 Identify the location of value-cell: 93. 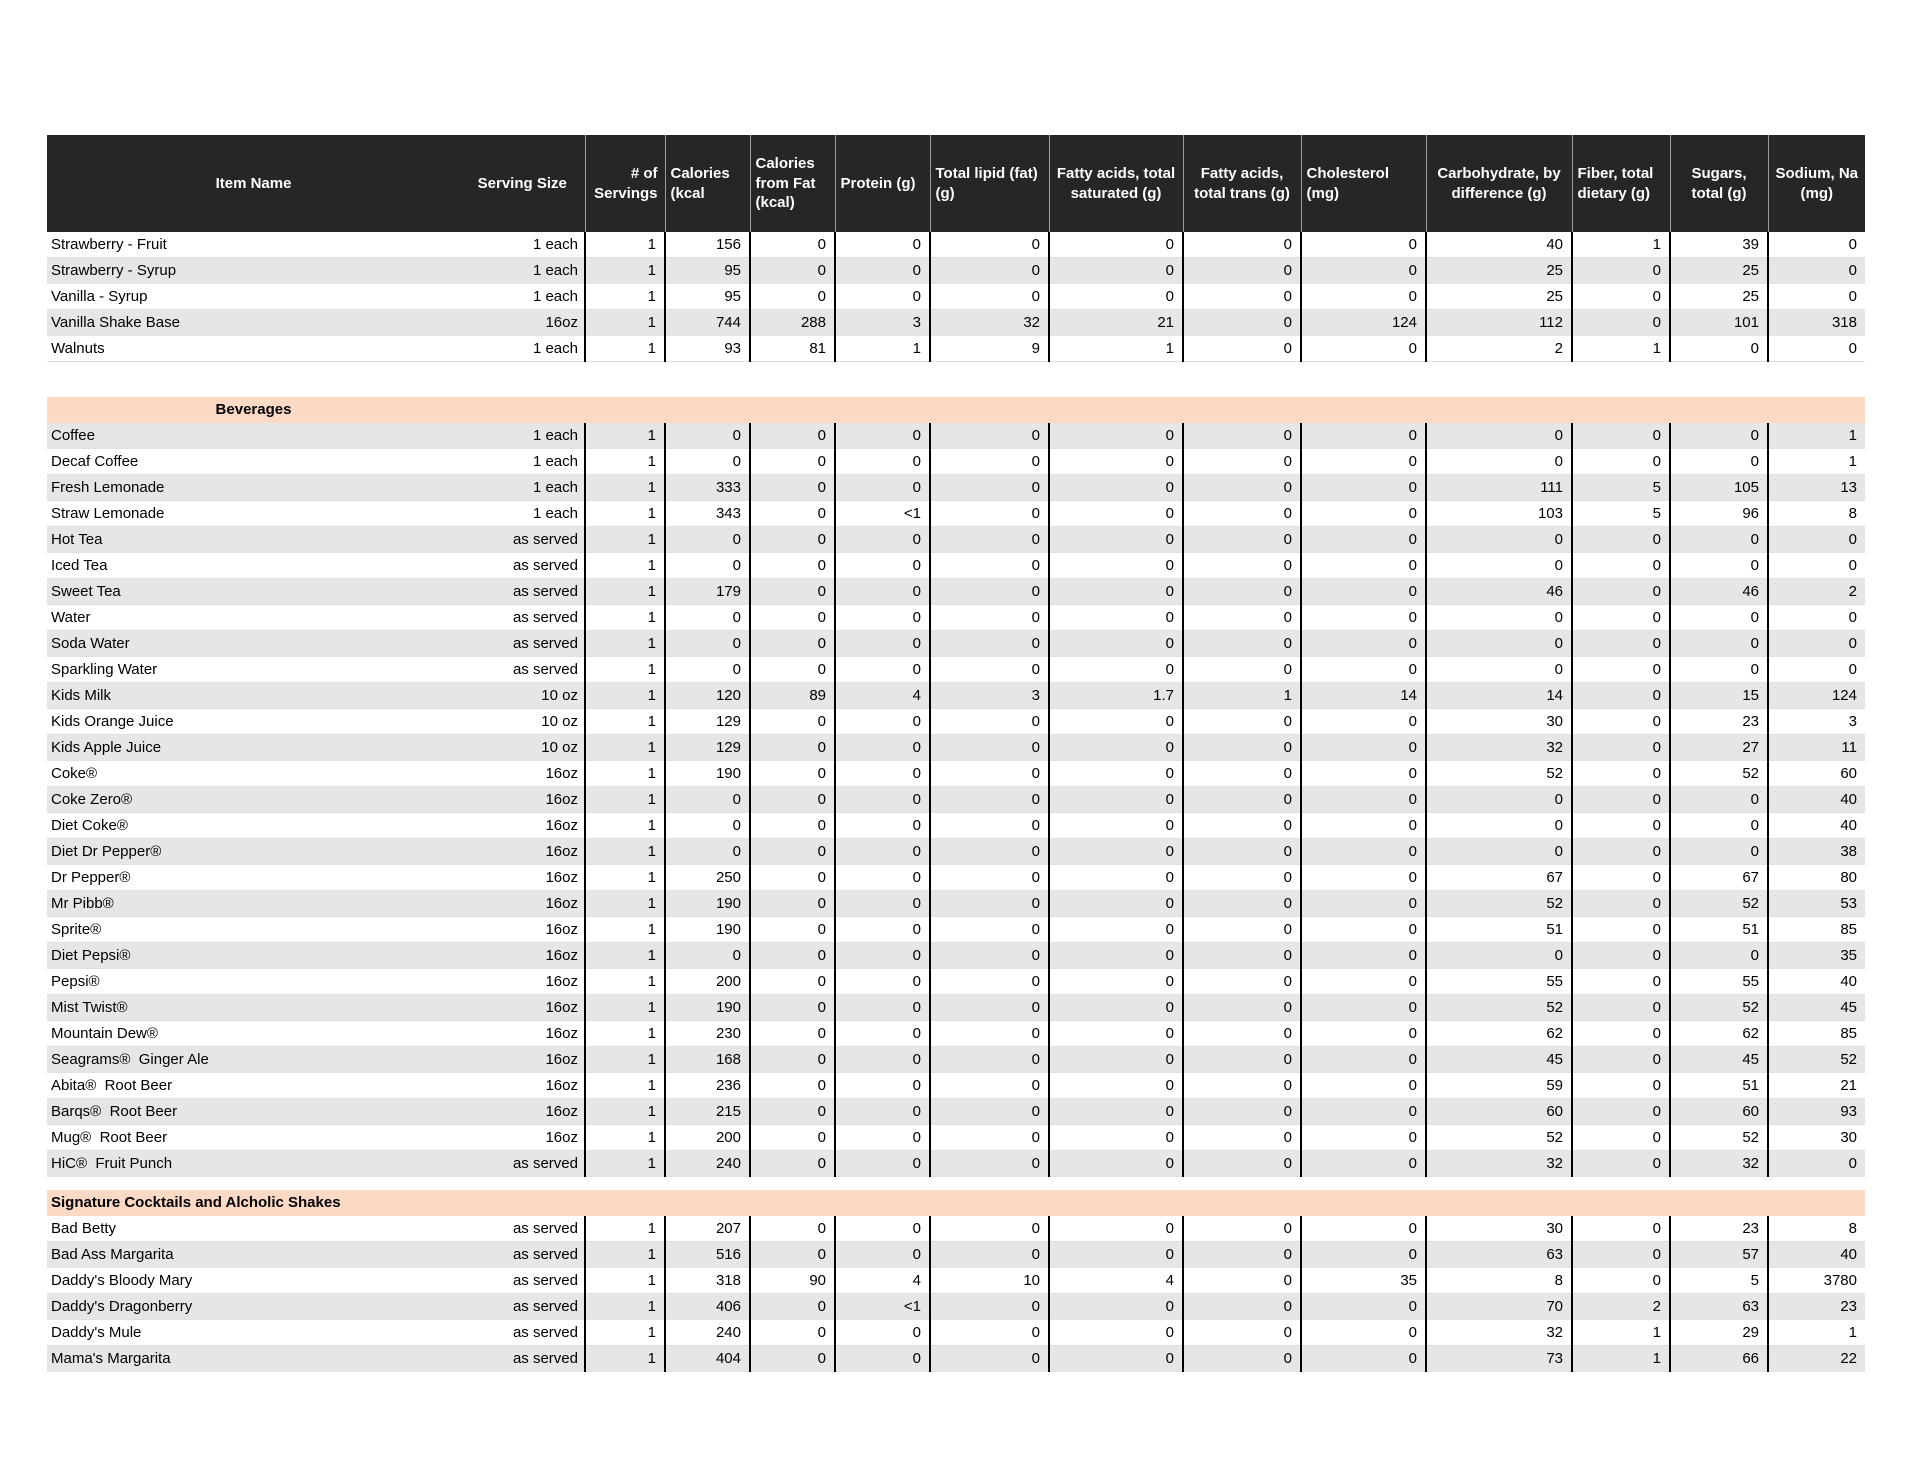
(1816, 1111).